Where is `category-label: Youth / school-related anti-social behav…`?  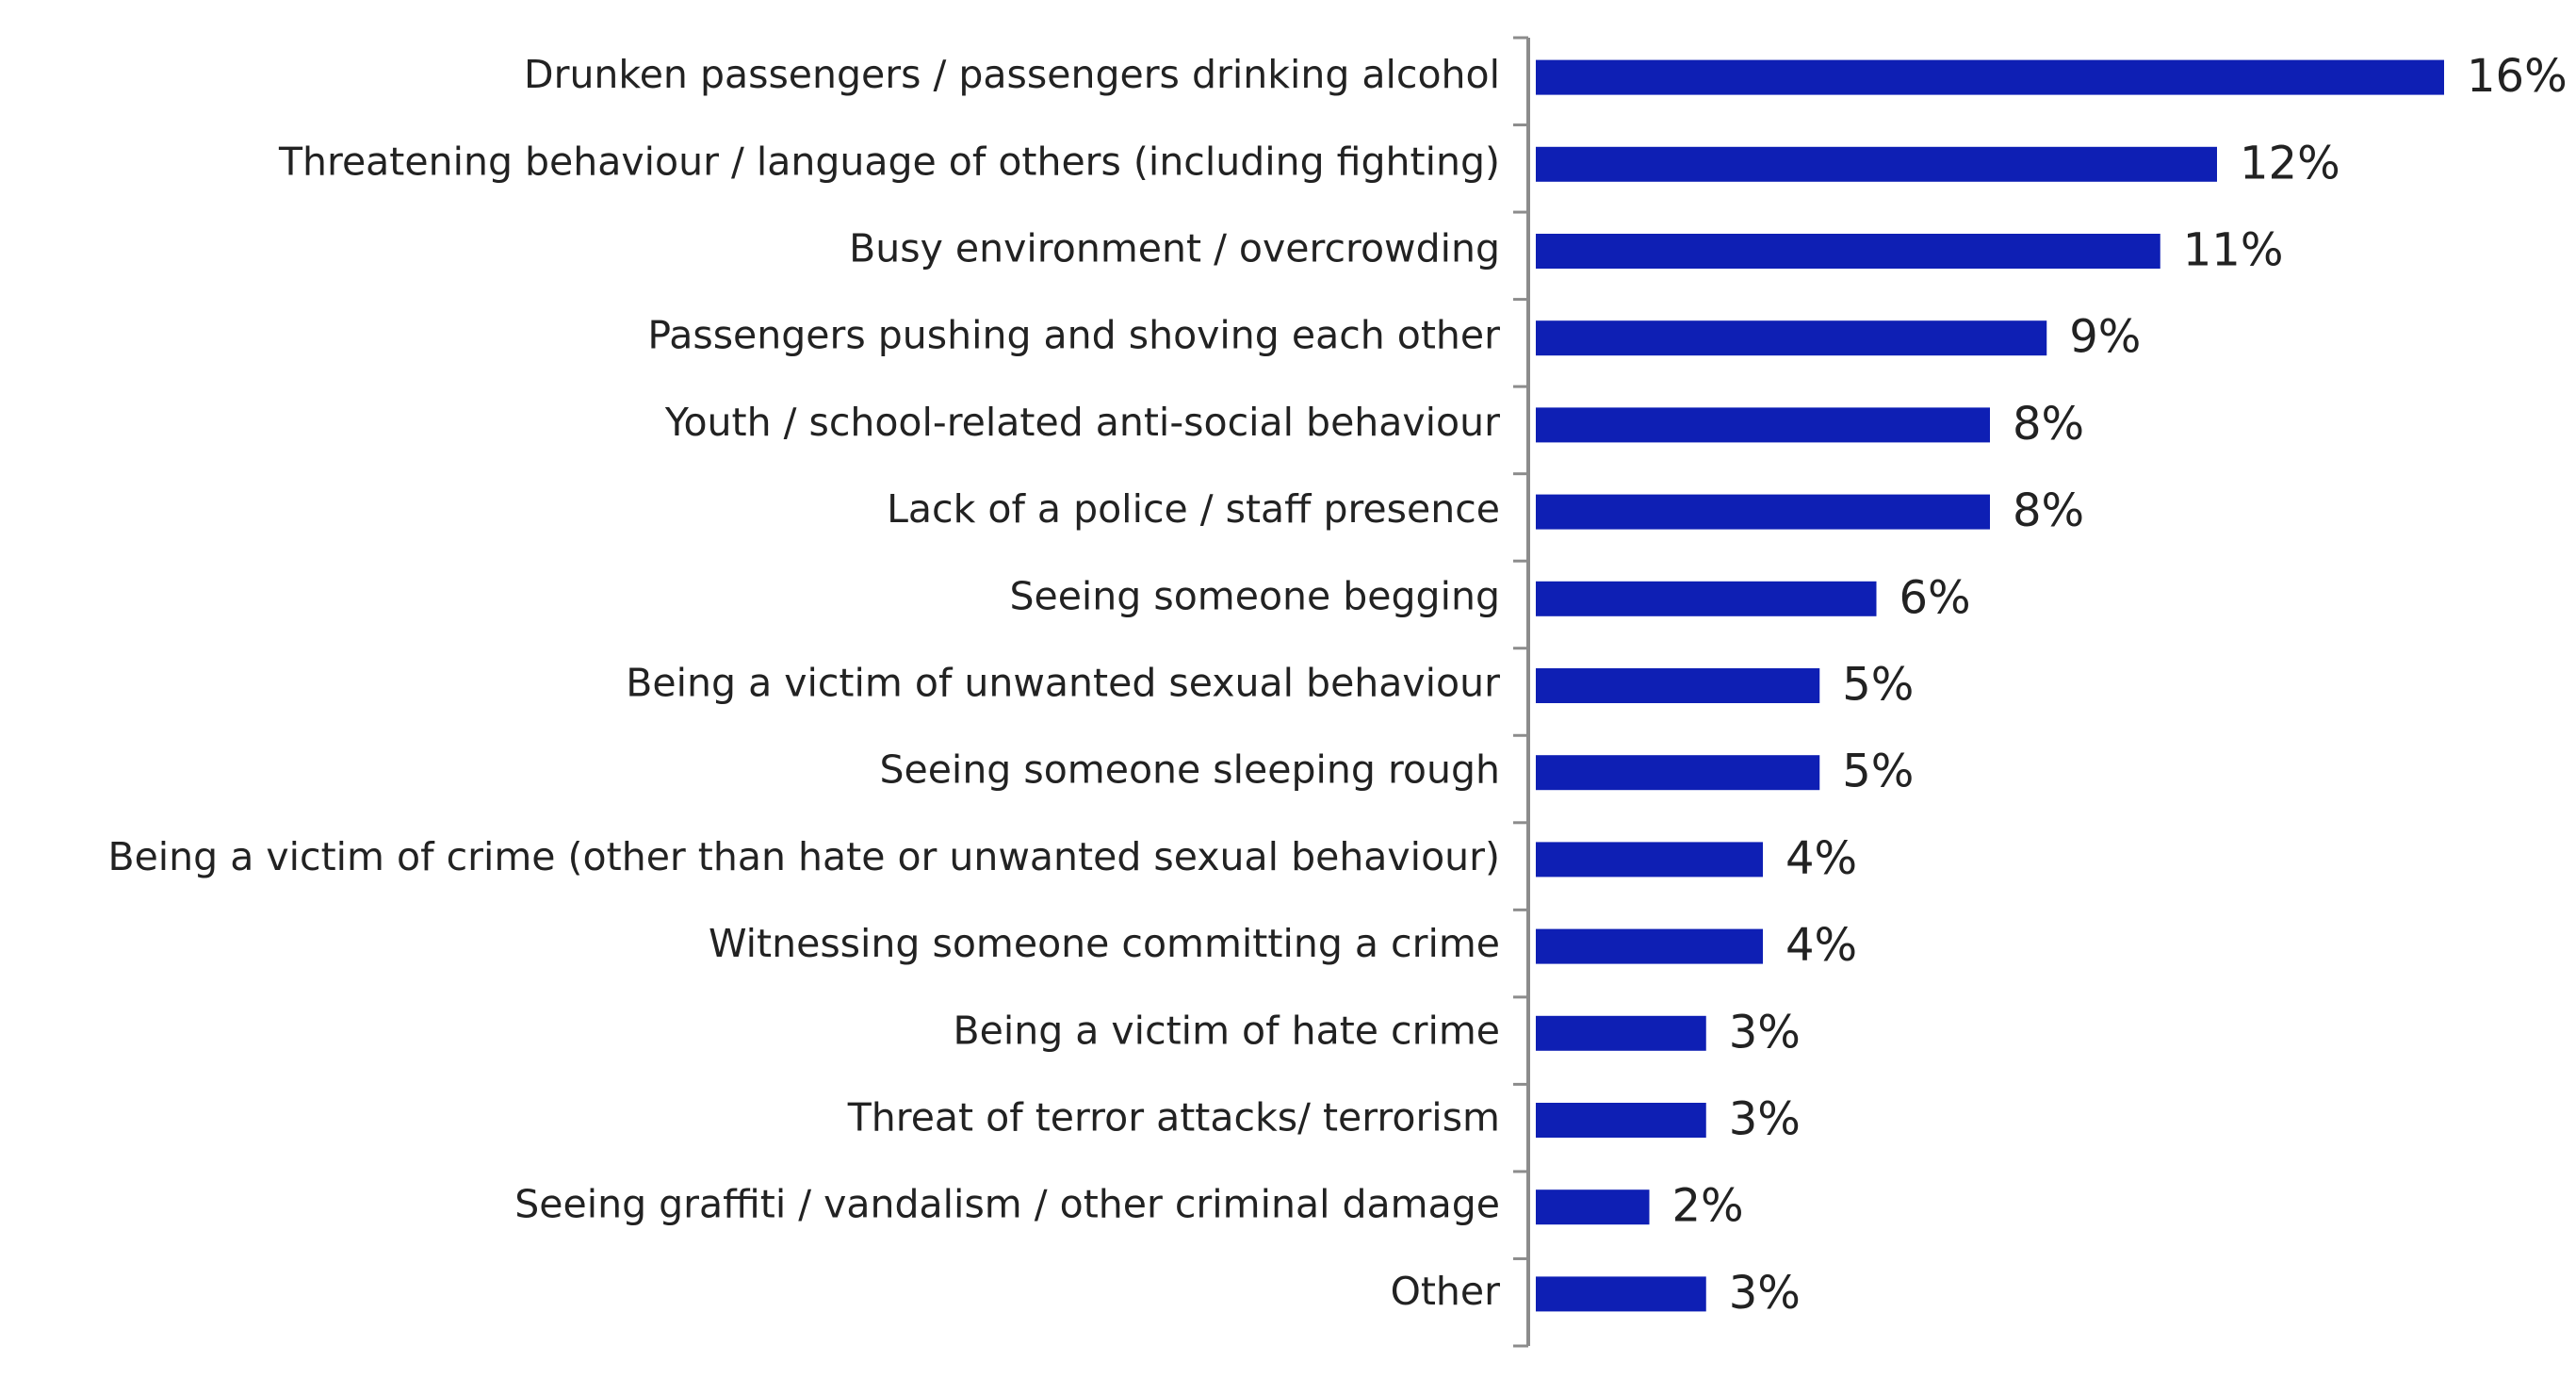
category-label: Youth / school-related anti-social behav… is located at coordinates (1082, 423).